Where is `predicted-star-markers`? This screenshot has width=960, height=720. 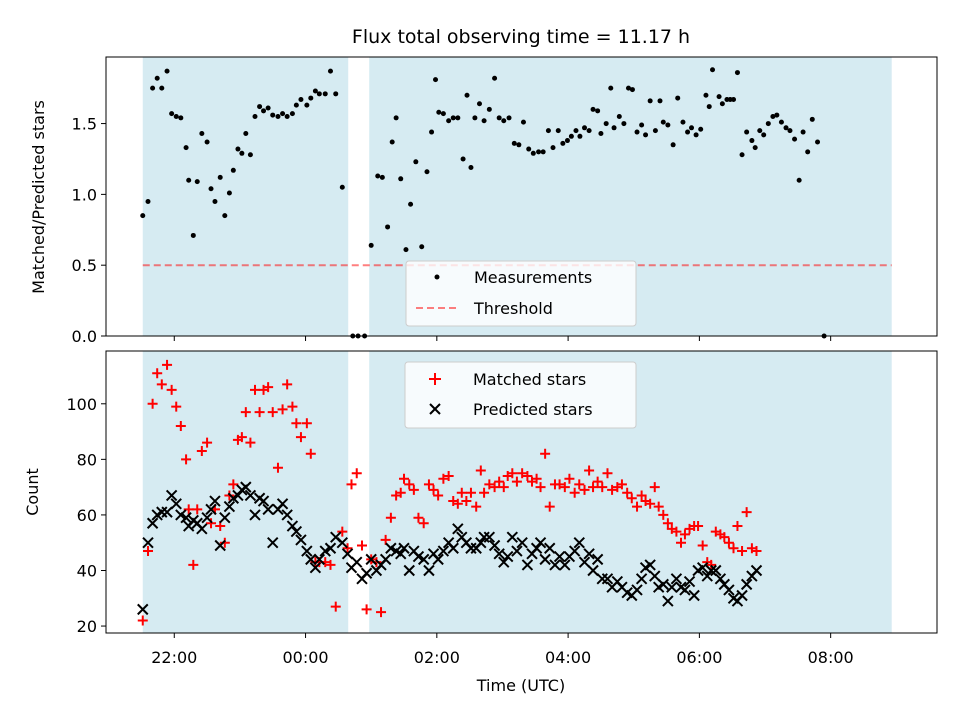
predicted-star-markers is located at coordinates (450, 548).